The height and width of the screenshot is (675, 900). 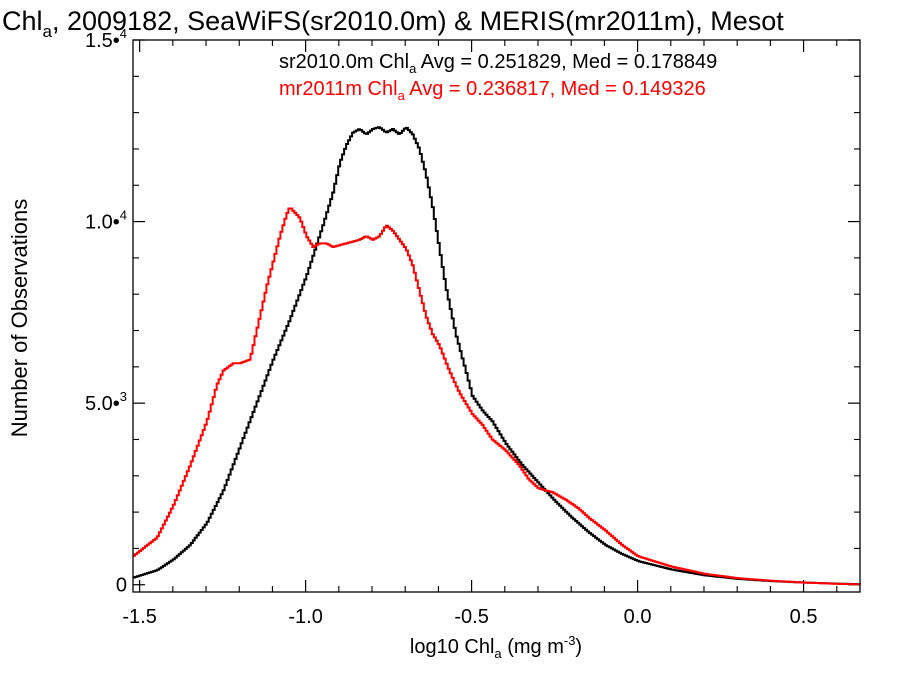 What do you see at coordinates (106, 39) in the screenshot?
I see `y-tick-label-3: 1.5•4` at bounding box center [106, 39].